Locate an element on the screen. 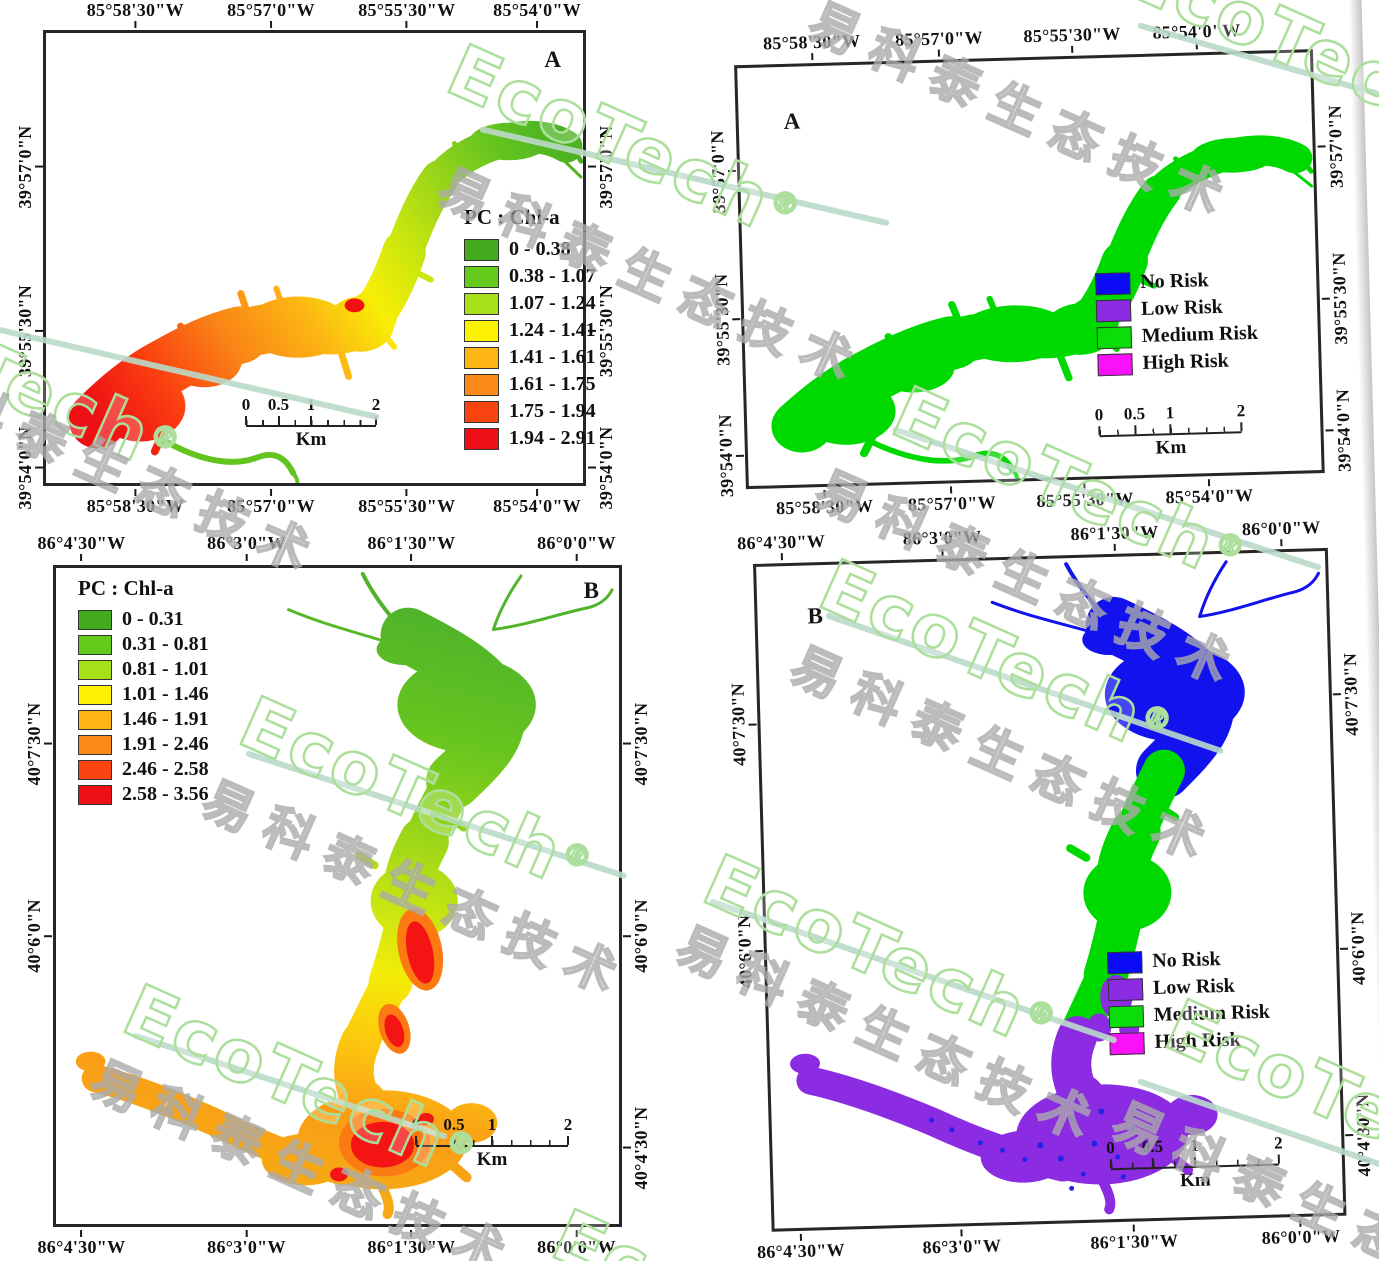 The image size is (1379, 1261). legend-item: 1.94 - 2.91 is located at coordinates (530, 438).